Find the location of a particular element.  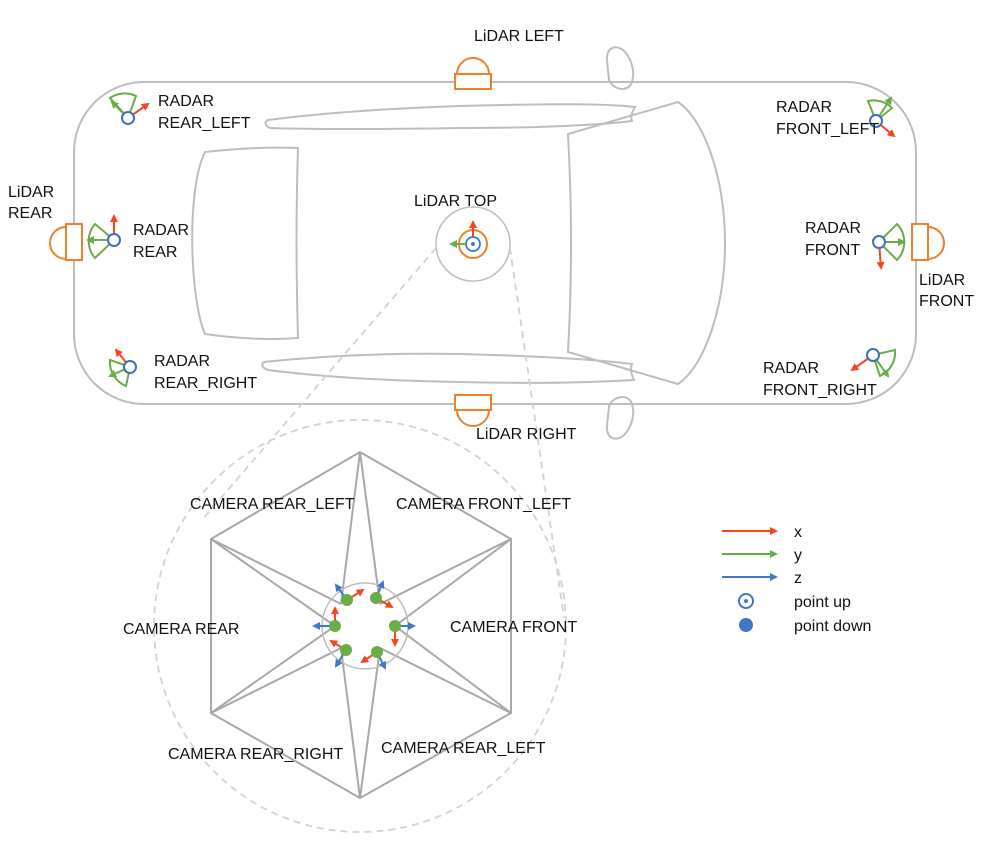

label-camera-rear-left-bottom: CAMERA REAR_LEFT is located at coordinates (463, 748).